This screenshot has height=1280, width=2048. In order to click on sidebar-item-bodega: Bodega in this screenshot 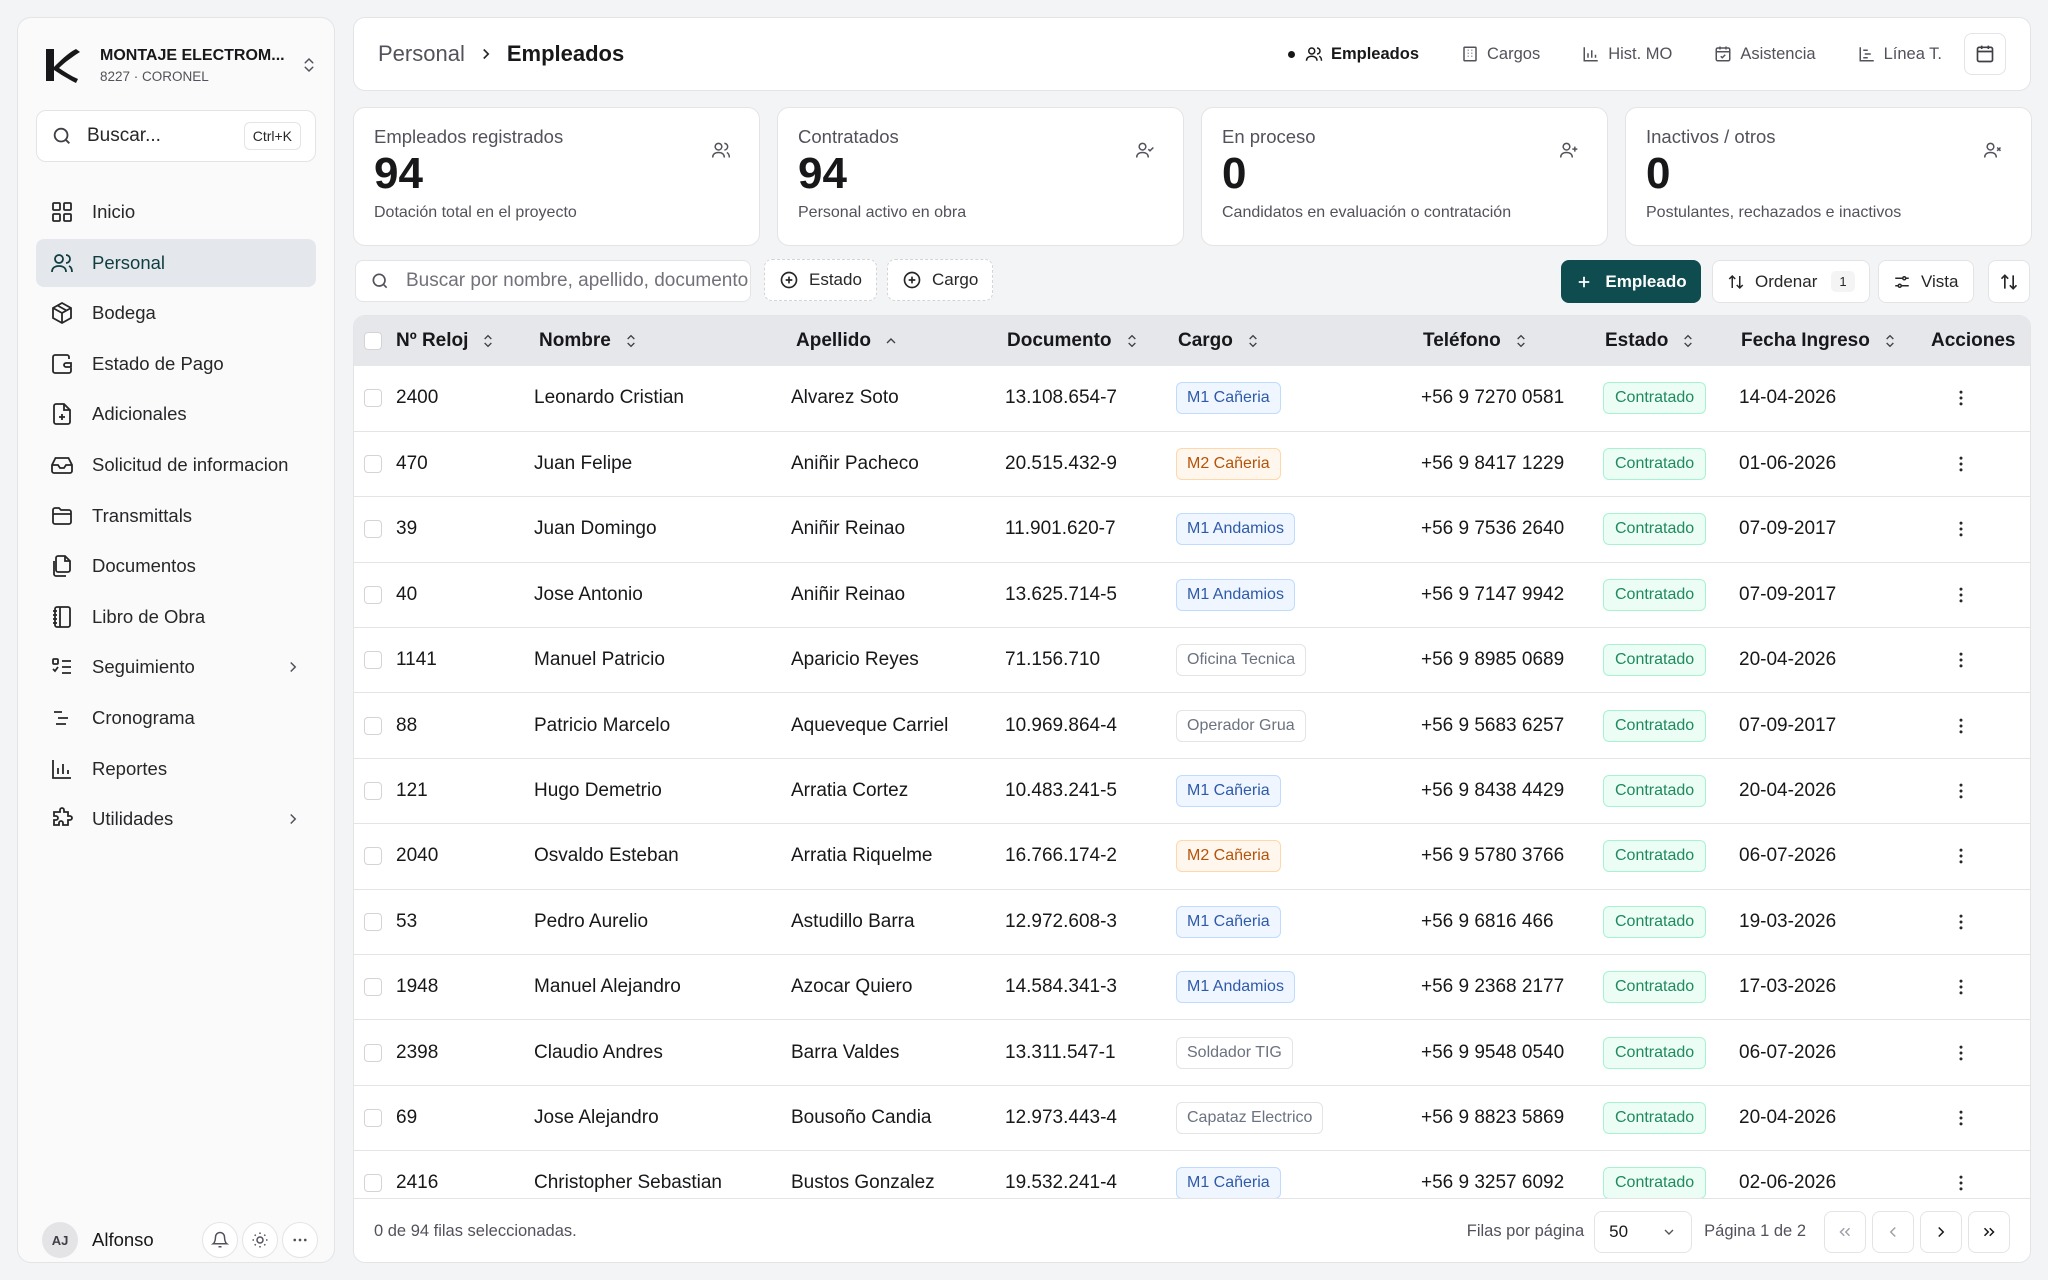, I will do `click(176, 313)`.